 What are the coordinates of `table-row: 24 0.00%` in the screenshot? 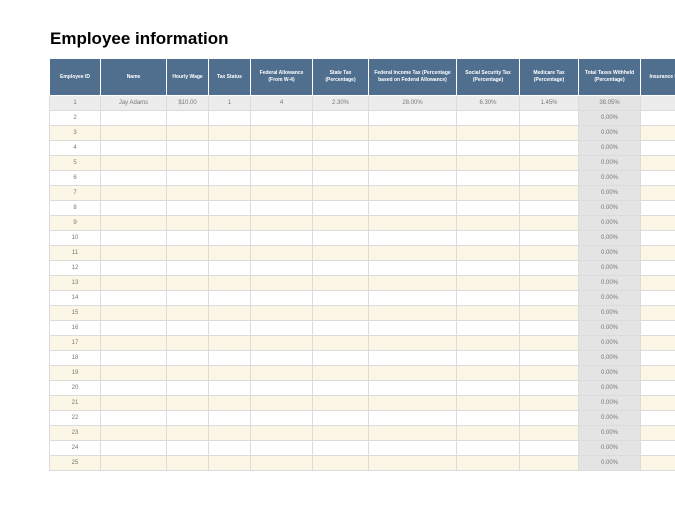 It's located at (362, 448).